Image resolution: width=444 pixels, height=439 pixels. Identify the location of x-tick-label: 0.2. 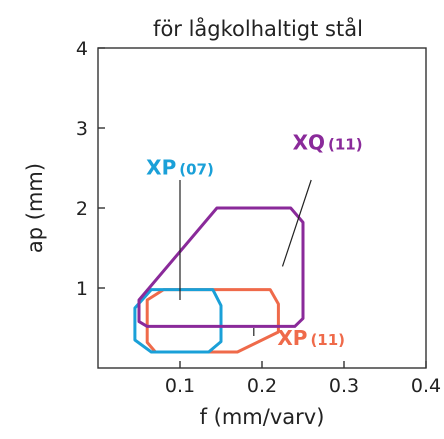
(262, 386).